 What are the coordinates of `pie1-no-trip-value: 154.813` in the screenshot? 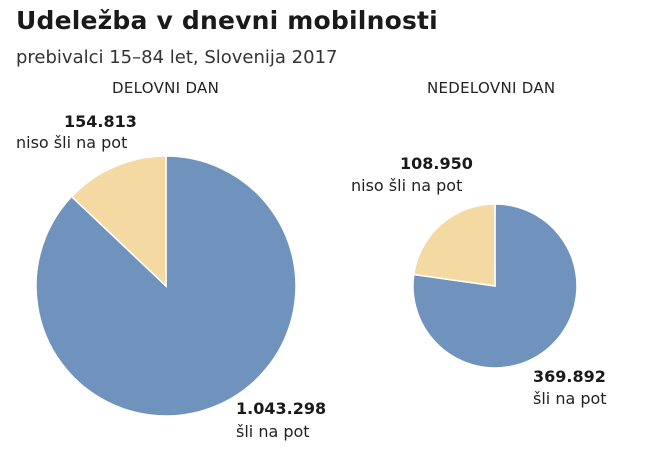 It's located at (100, 121).